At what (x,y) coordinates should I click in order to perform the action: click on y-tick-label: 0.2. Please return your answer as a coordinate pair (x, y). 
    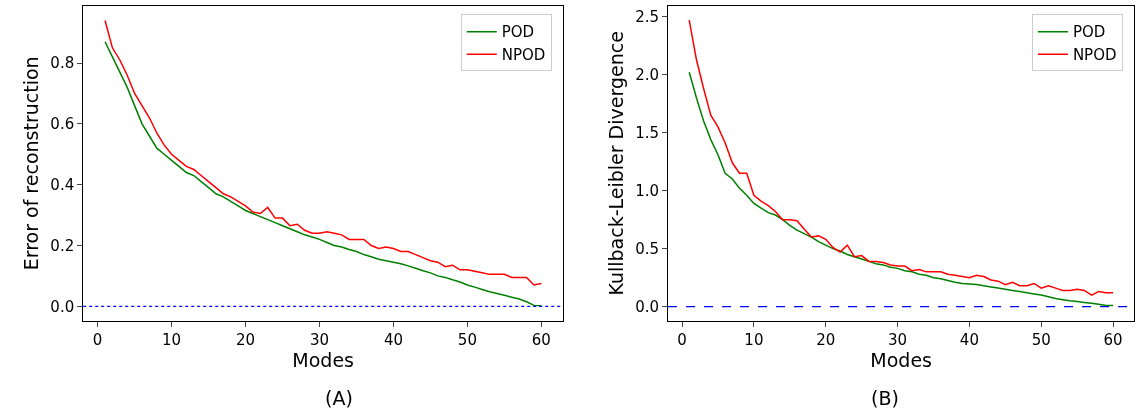
    Looking at the image, I should click on (62, 245).